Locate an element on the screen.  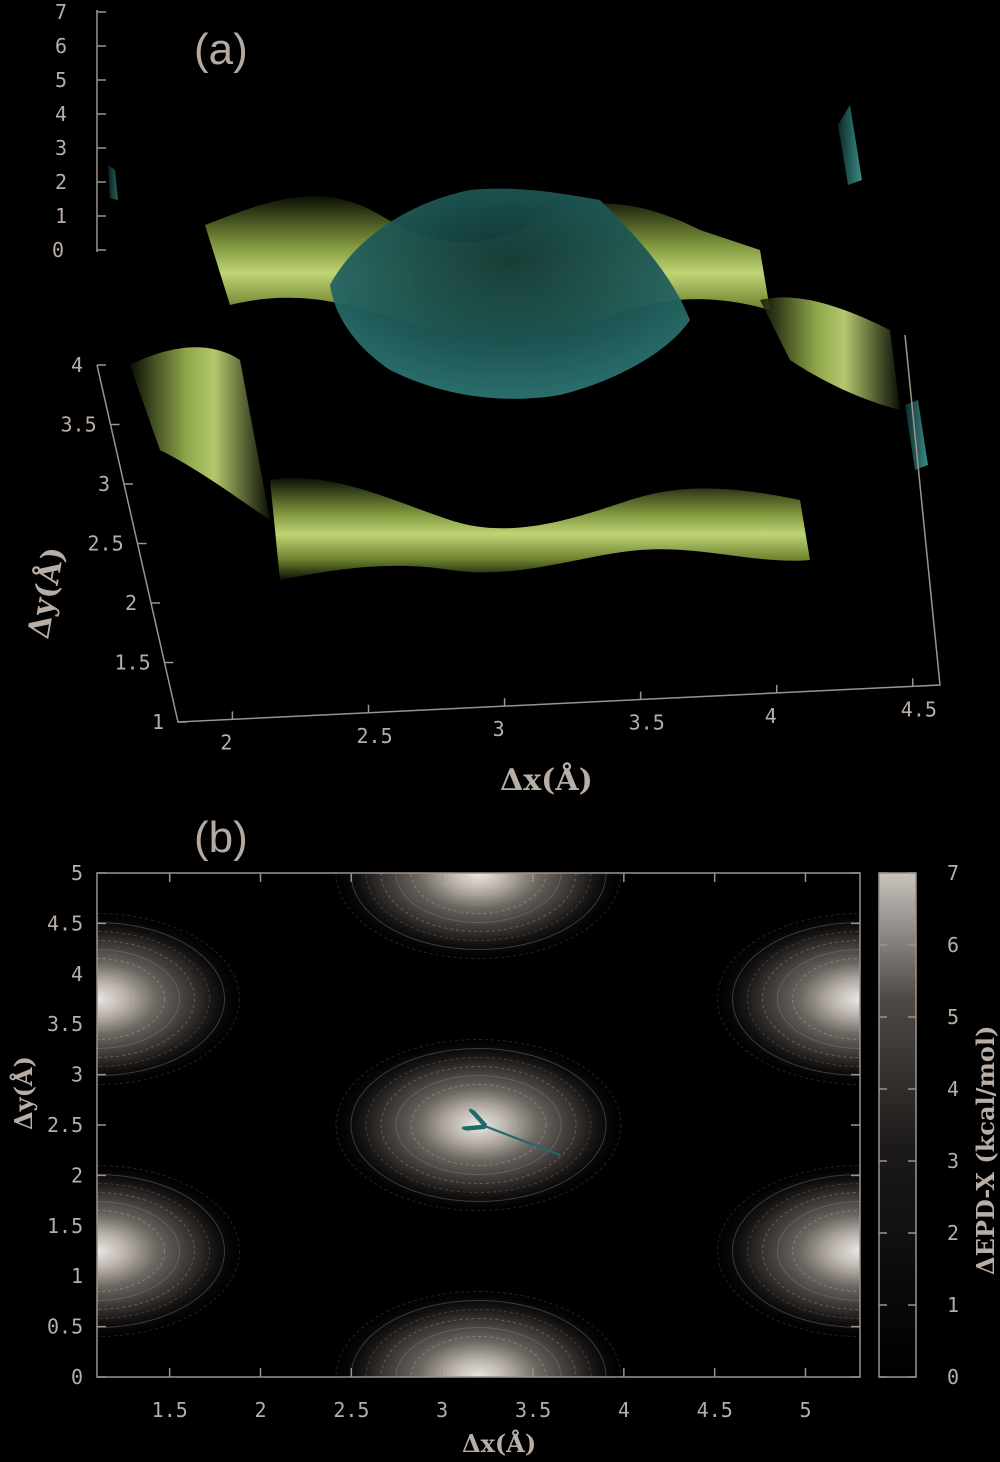
x-tick-label: 4 is located at coordinates (624, 1410).